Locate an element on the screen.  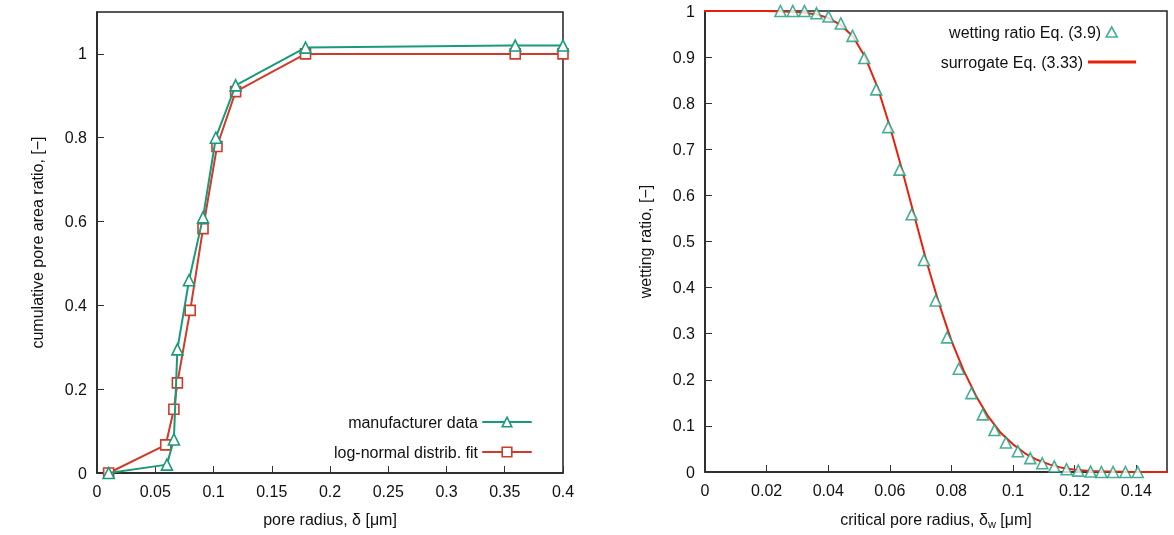
x-tick-label: 0.3 is located at coordinates (446, 491).